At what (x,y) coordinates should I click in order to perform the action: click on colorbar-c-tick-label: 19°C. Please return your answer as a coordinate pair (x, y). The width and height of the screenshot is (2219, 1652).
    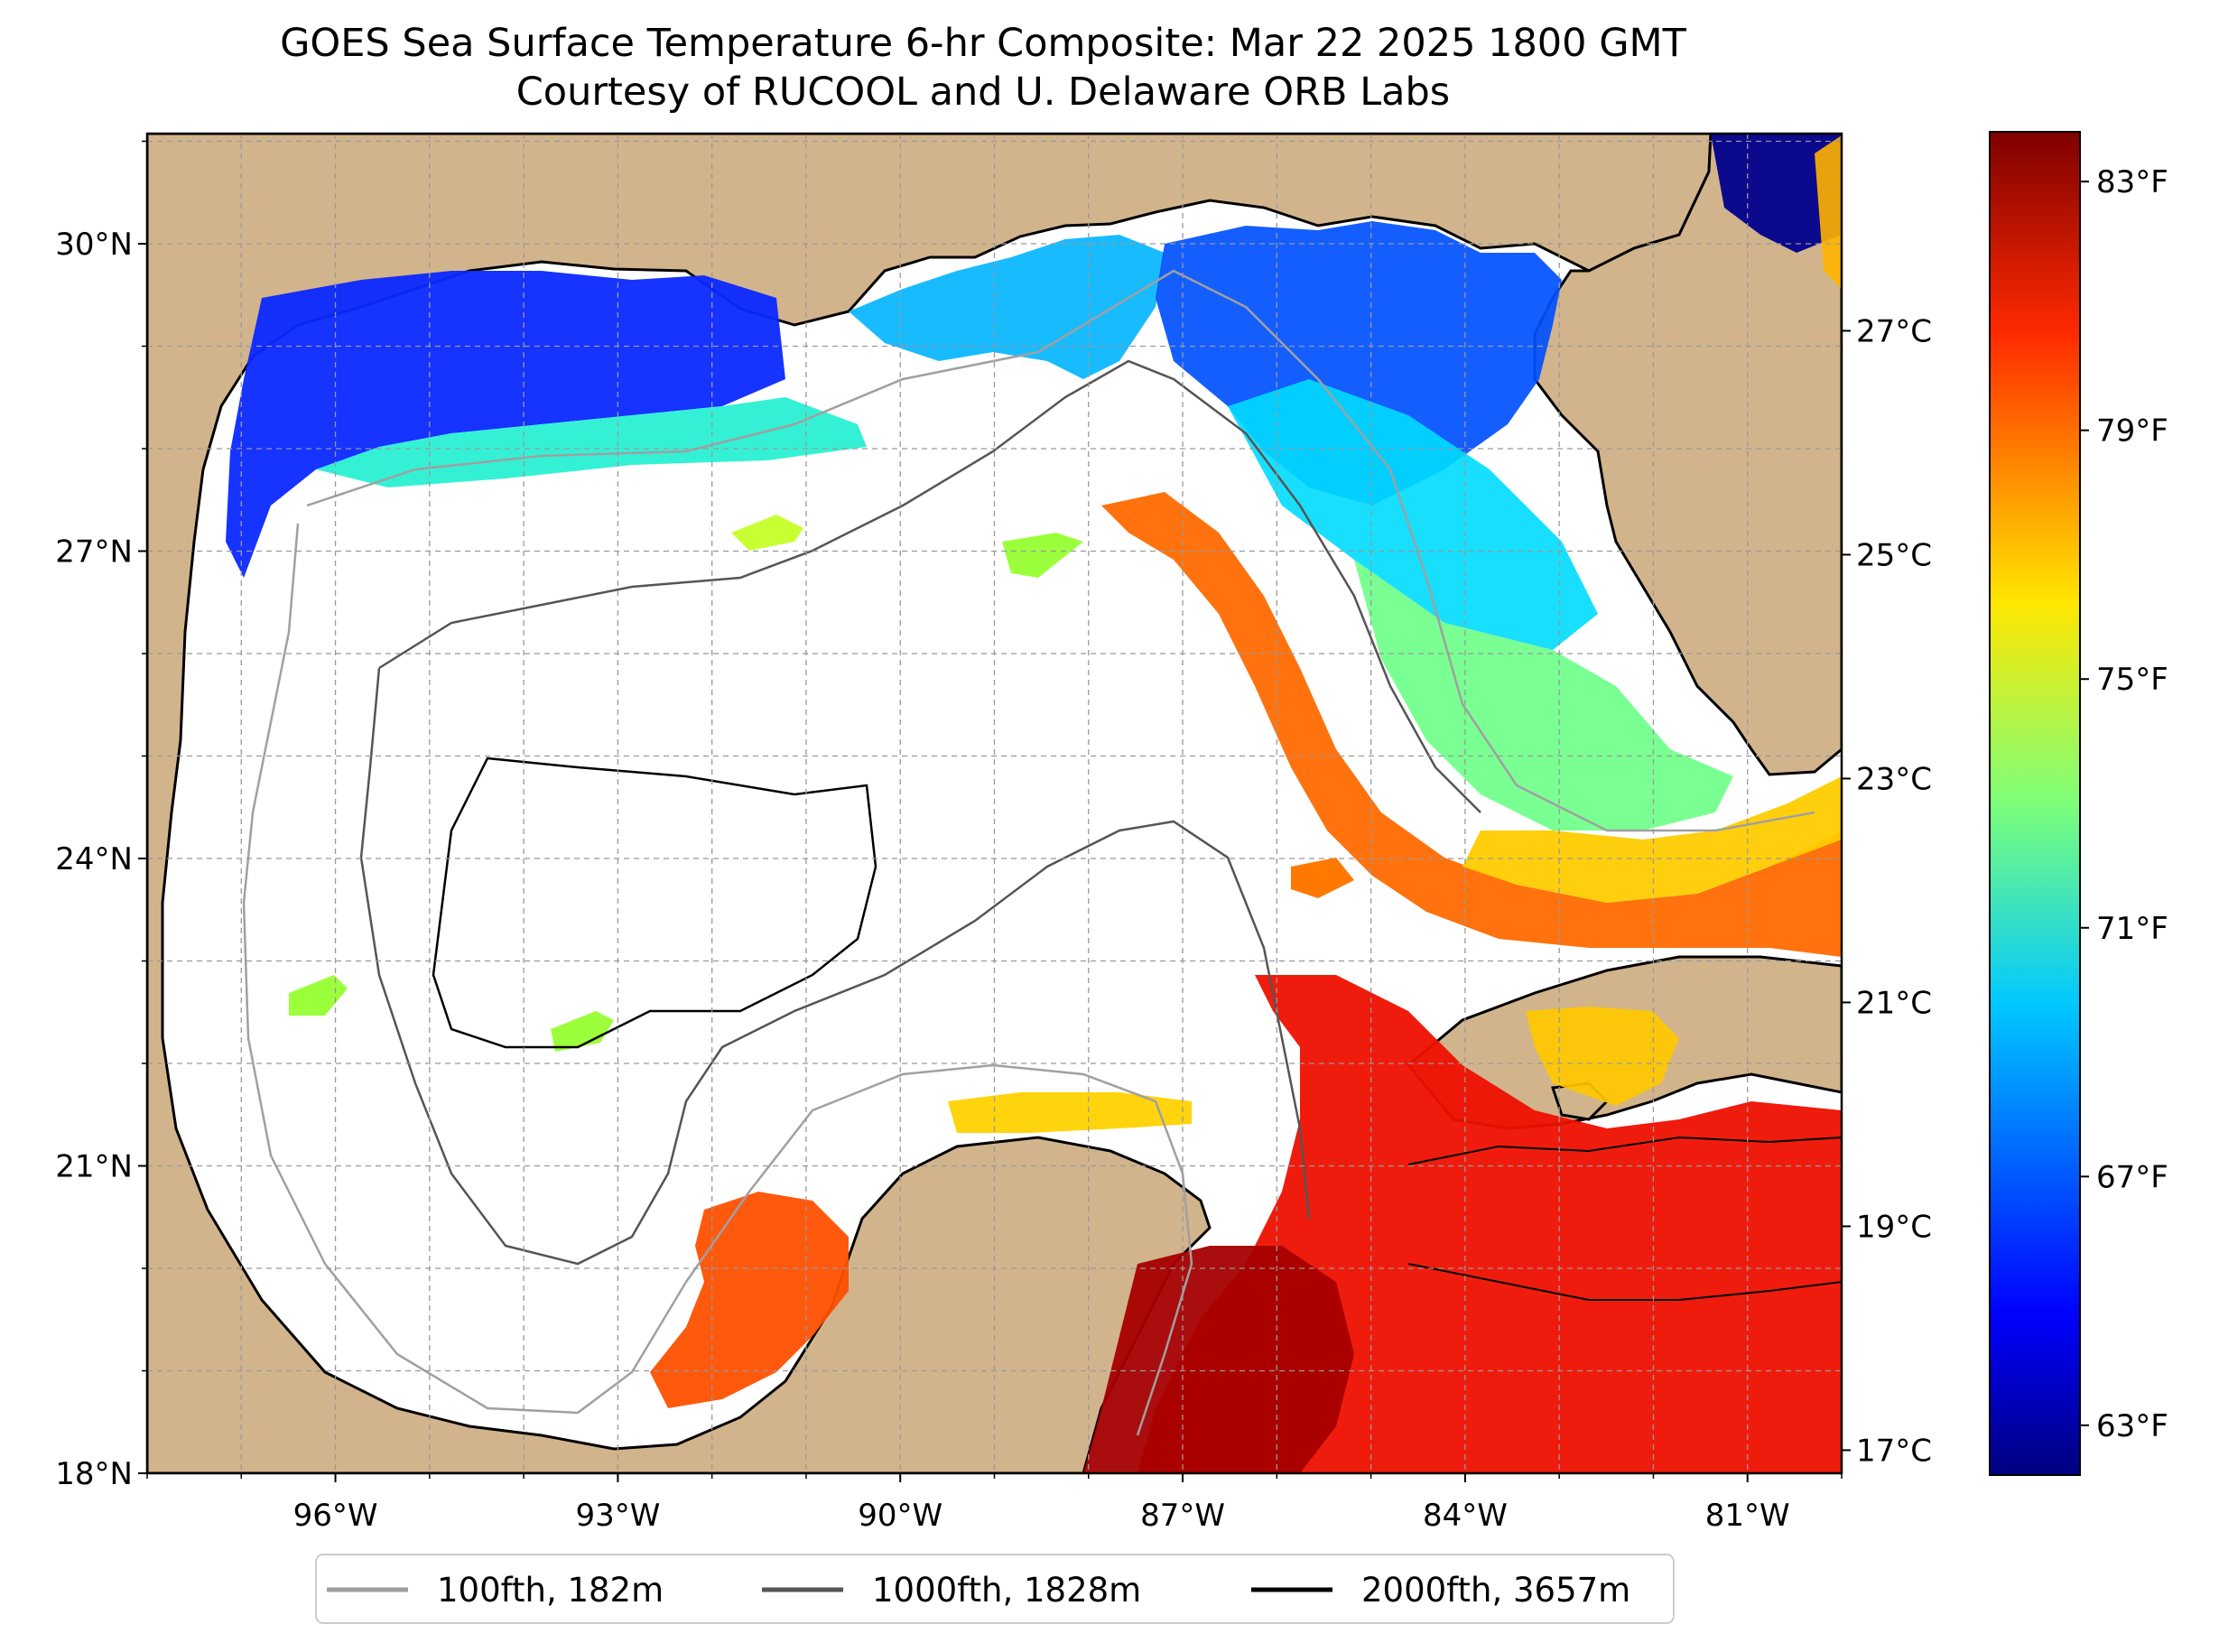
    Looking at the image, I should click on (1894, 1227).